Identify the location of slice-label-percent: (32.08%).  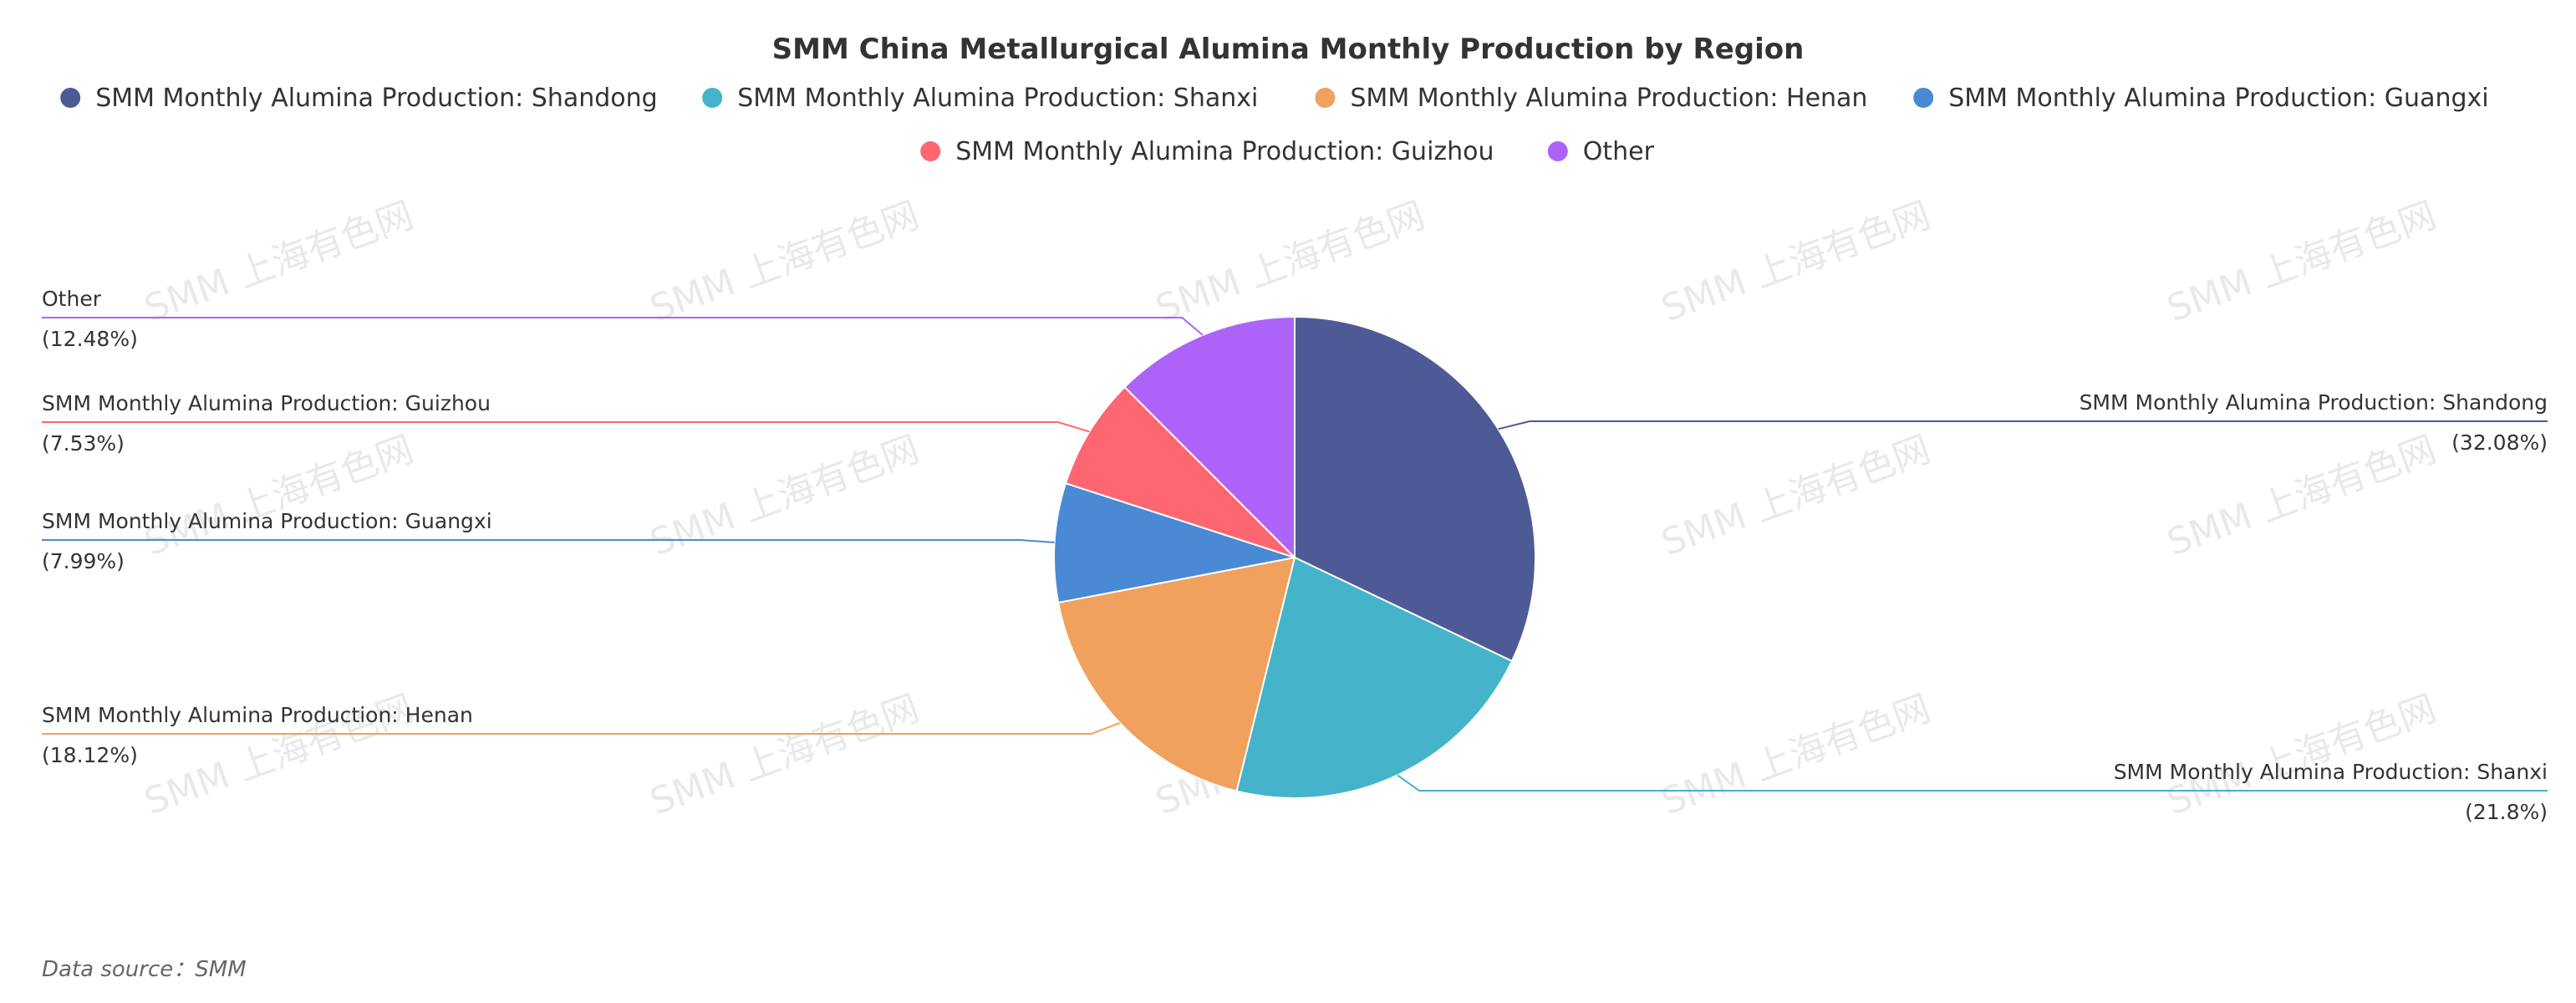
(2499, 443).